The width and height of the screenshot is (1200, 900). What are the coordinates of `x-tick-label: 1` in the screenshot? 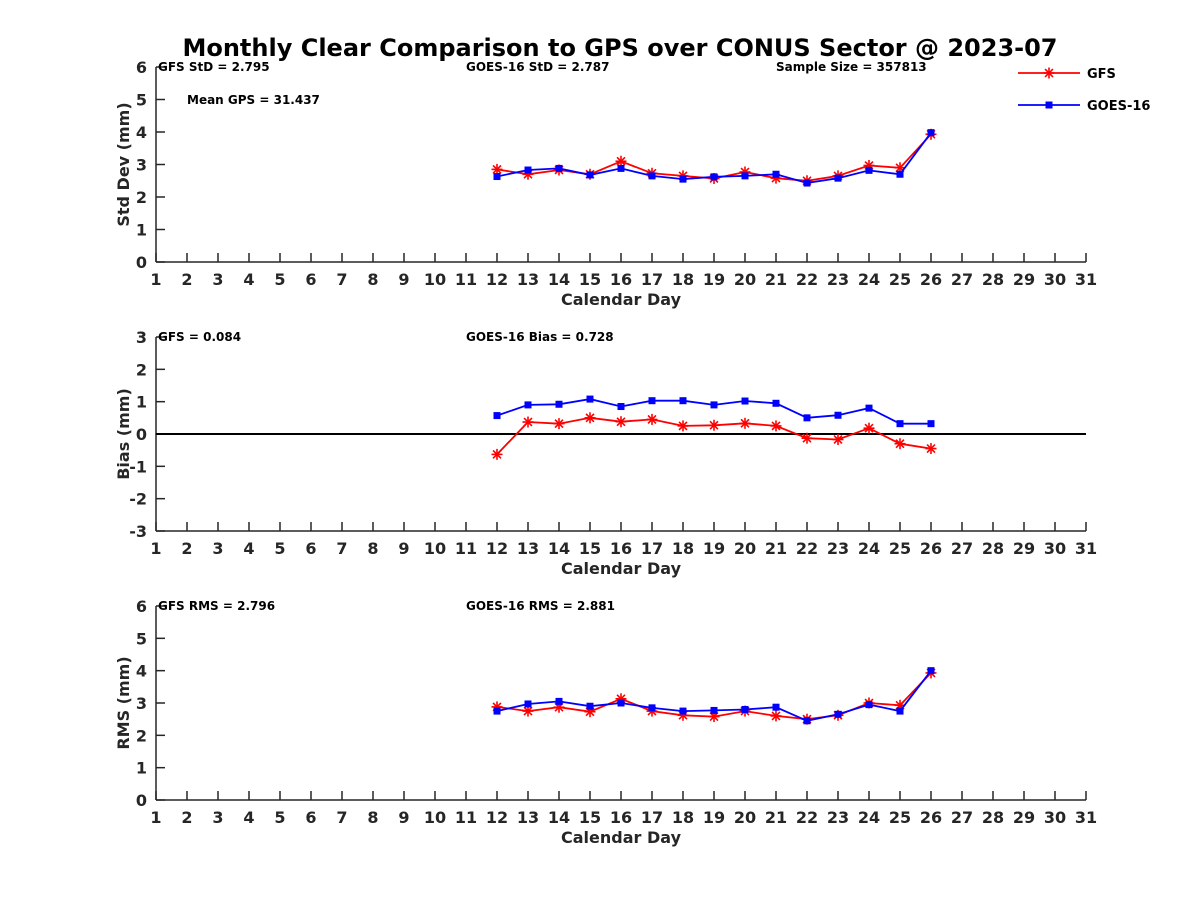 It's located at (155, 817).